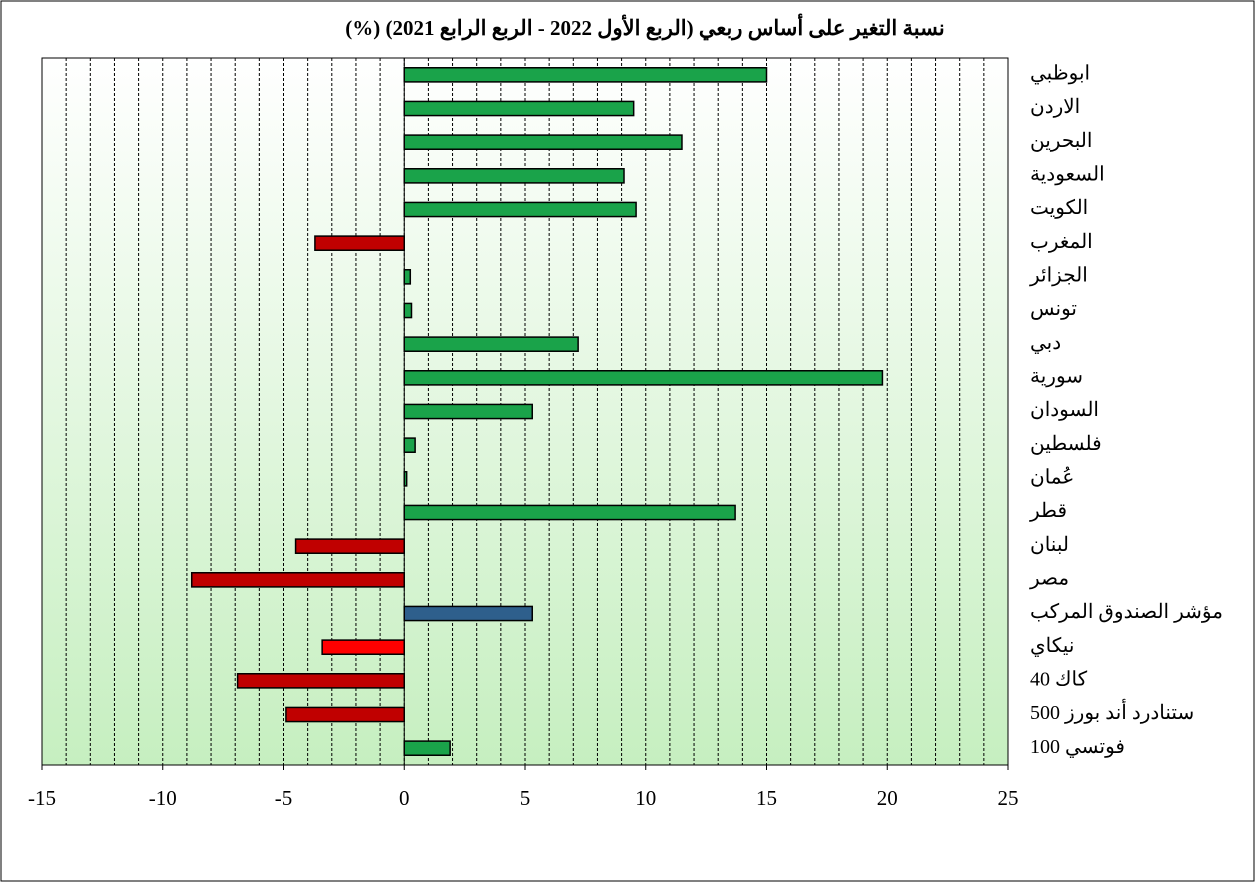  I want to click on y-tick-label: ابوظبي, so click(1060, 73).